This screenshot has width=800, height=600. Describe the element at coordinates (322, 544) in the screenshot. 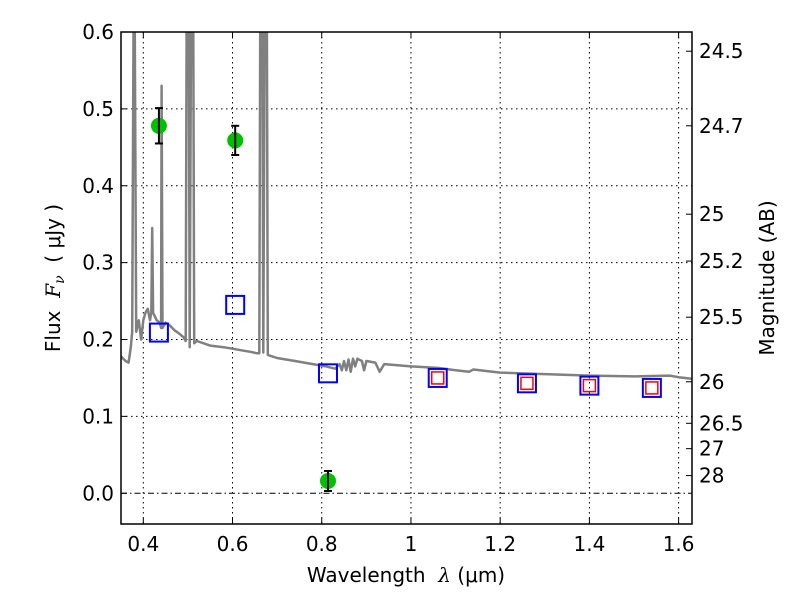

I see `x-tick-label: 0.8` at that location.